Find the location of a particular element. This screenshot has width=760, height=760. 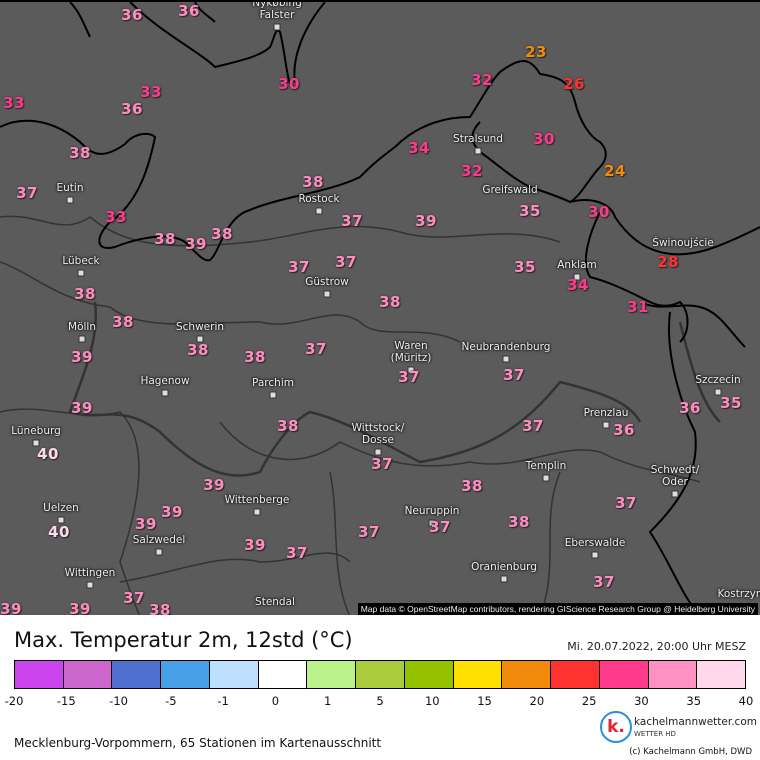

city-label: Wittingen is located at coordinates (90, 573).